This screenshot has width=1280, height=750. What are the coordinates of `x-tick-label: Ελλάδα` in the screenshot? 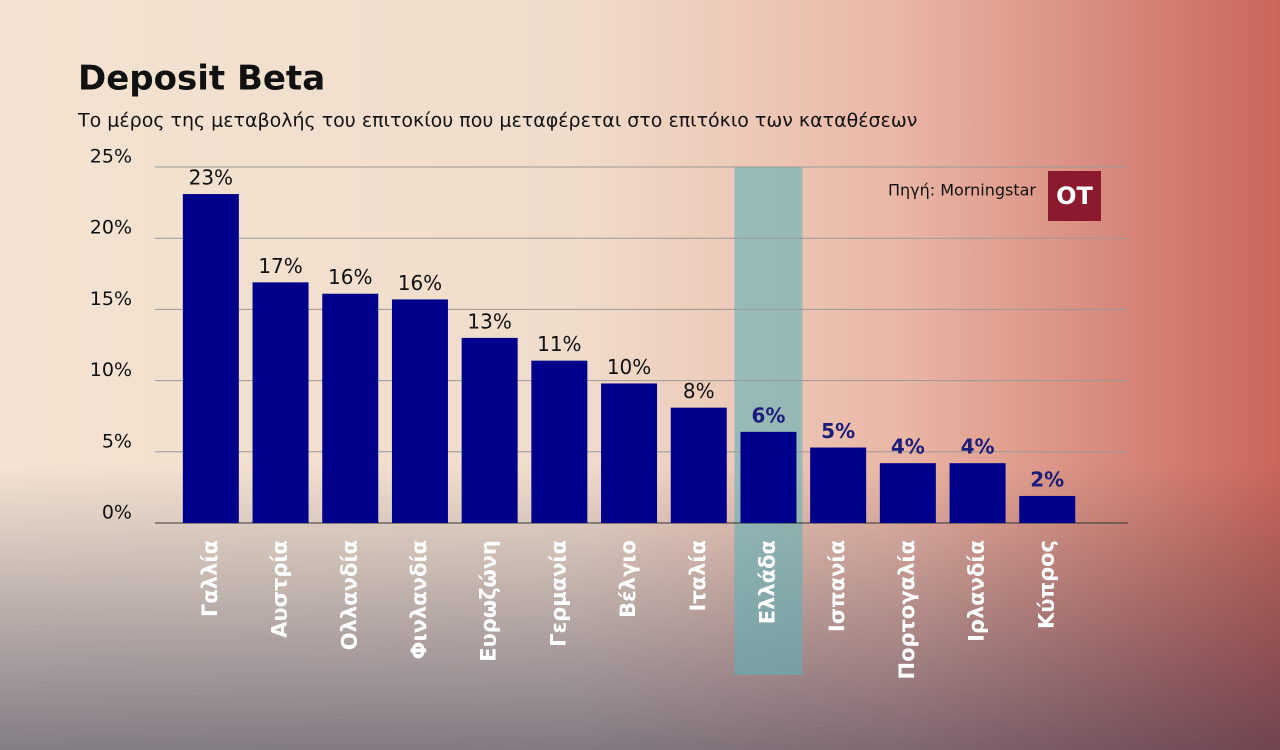 It's located at (767, 582).